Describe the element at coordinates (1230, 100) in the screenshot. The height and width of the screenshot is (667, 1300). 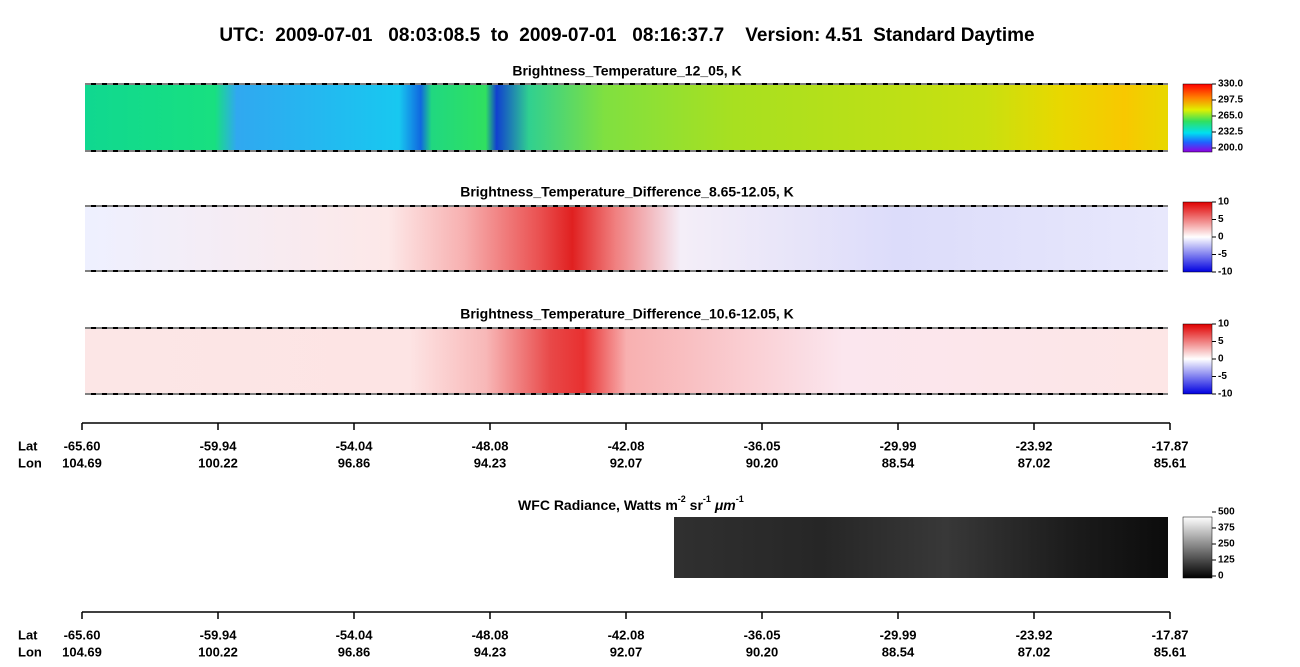
I see `colorbar-label: 297.5` at that location.